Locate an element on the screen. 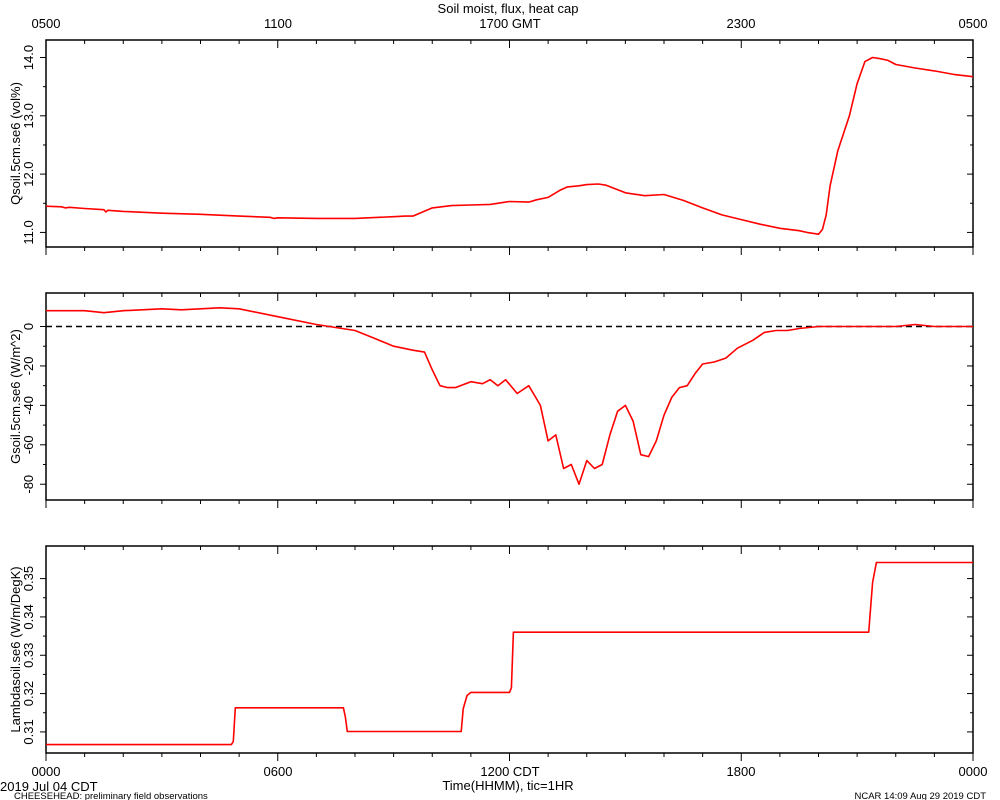 Image resolution: width=1000 pixels, height=800 pixels. y-tick-label: 0.32 is located at coordinates (28, 693).